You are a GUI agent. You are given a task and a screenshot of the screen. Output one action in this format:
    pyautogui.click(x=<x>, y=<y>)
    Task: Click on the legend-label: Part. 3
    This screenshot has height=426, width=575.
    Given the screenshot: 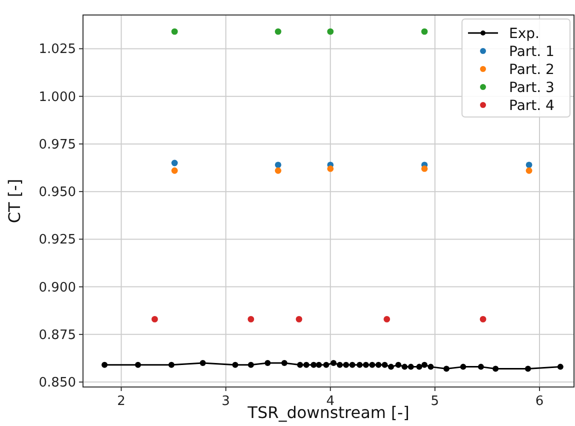 What is the action you would take?
    pyautogui.click(x=531, y=88)
    